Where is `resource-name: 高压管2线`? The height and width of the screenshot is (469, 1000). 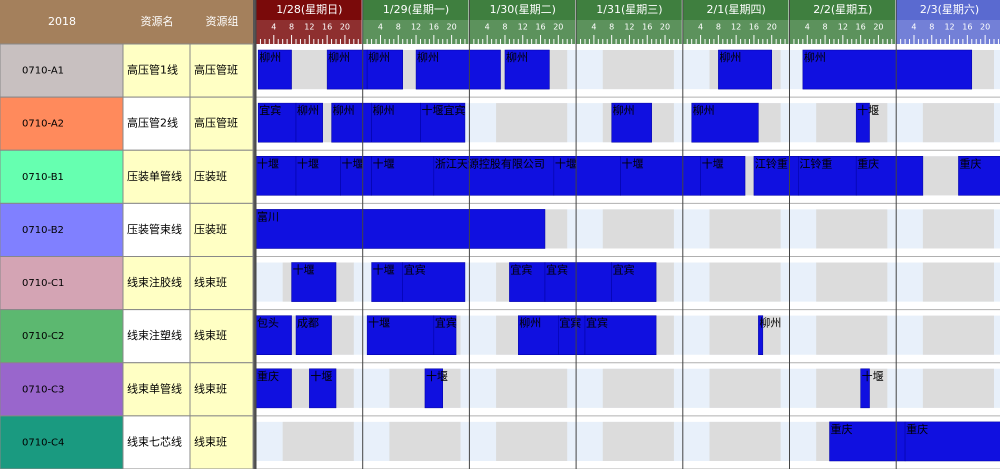
resource-name: 高压管2线 is located at coordinates (152, 123).